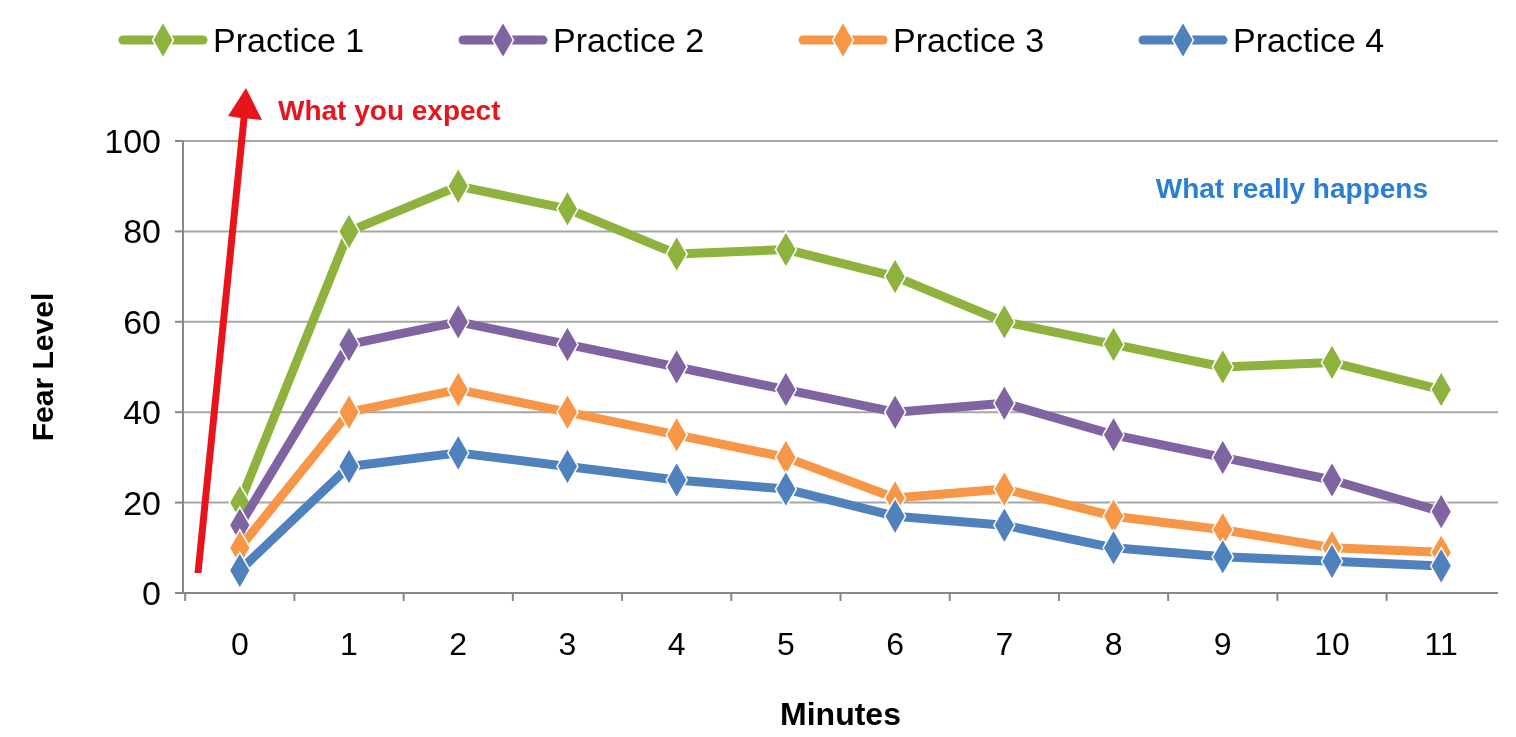 The image size is (1516, 737). Describe the element at coordinates (1291, 188) in the screenshot. I see `annotation: What really happens` at that location.